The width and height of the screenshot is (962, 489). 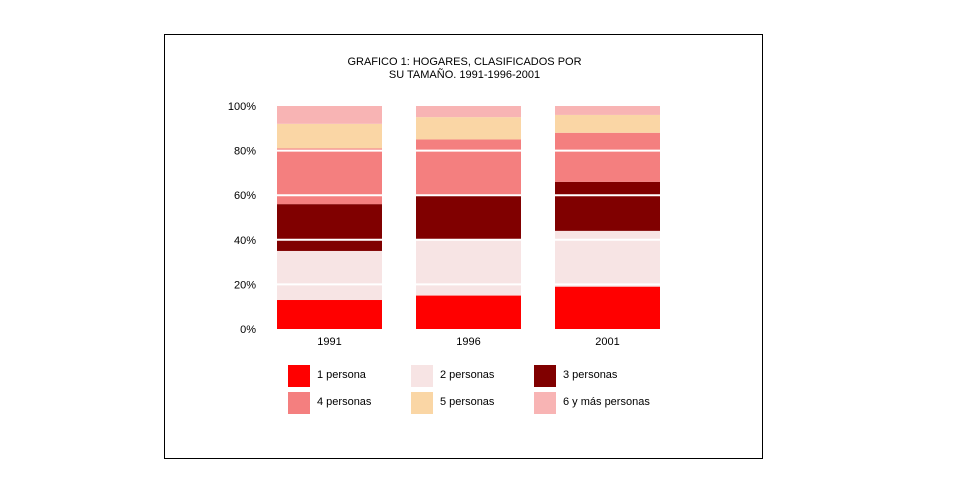 I want to click on y-tick-label-80pct: 80%, so click(x=245, y=152).